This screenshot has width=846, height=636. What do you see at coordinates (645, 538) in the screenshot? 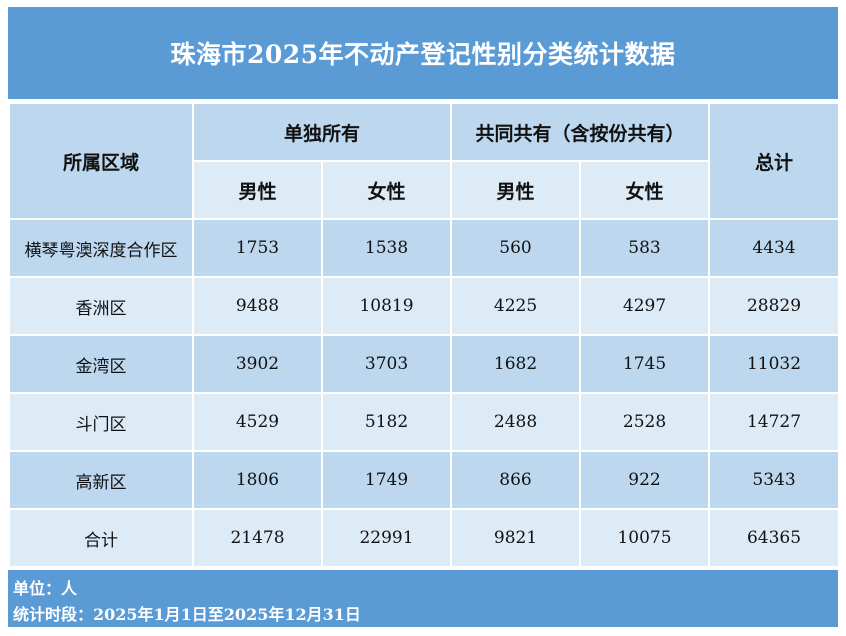
I see `cell-joint-female: 10075` at bounding box center [645, 538].